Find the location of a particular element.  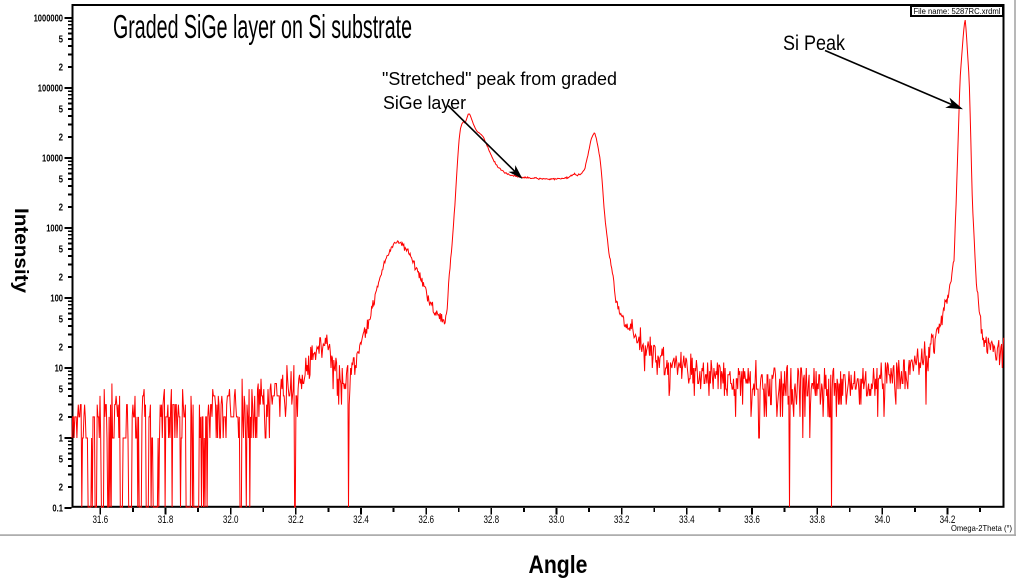

svg-text: 32.2 is located at coordinates (296, 520).